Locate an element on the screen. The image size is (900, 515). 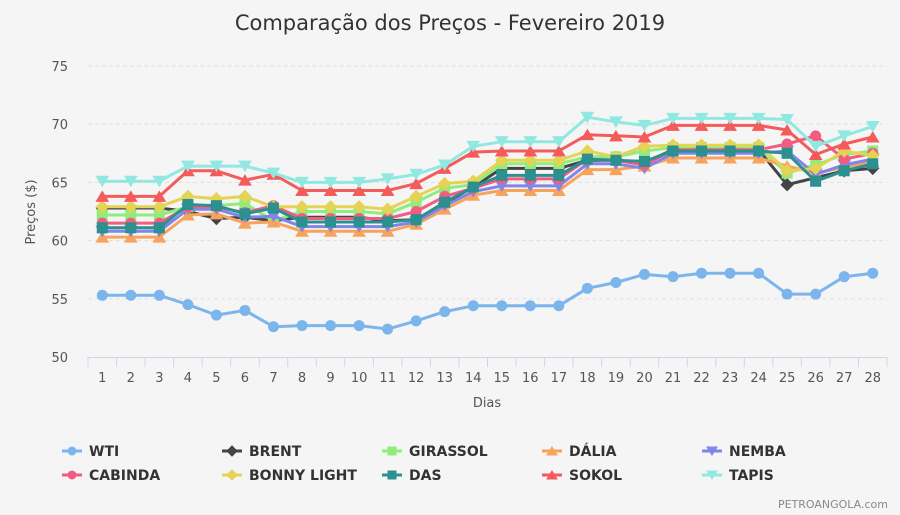
legend-item-girassol: GIRASSOL is located at coordinates (435, 452).